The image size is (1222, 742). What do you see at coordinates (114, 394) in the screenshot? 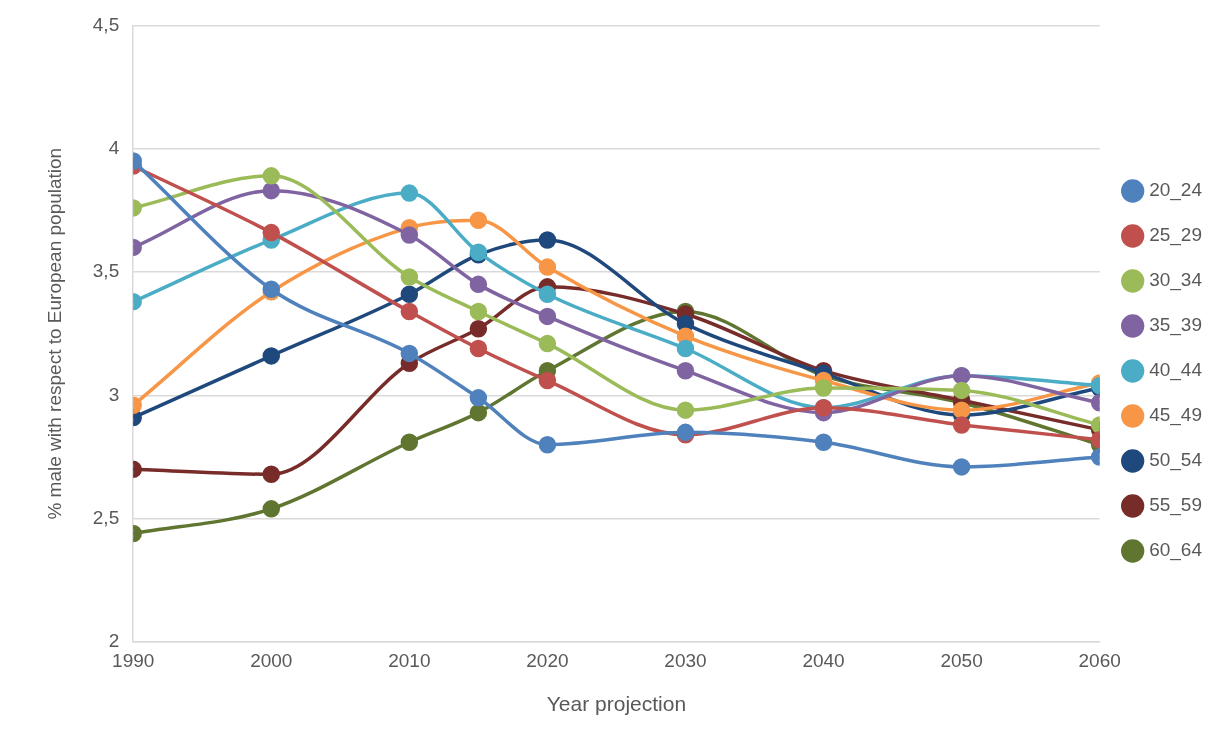
I see `y-tick-label: 3` at bounding box center [114, 394].